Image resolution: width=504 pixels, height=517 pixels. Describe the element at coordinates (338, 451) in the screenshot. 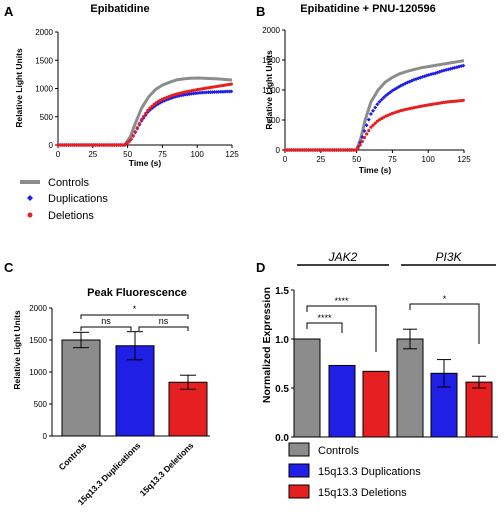

I see `legend-d-controls-label: Controls` at that location.